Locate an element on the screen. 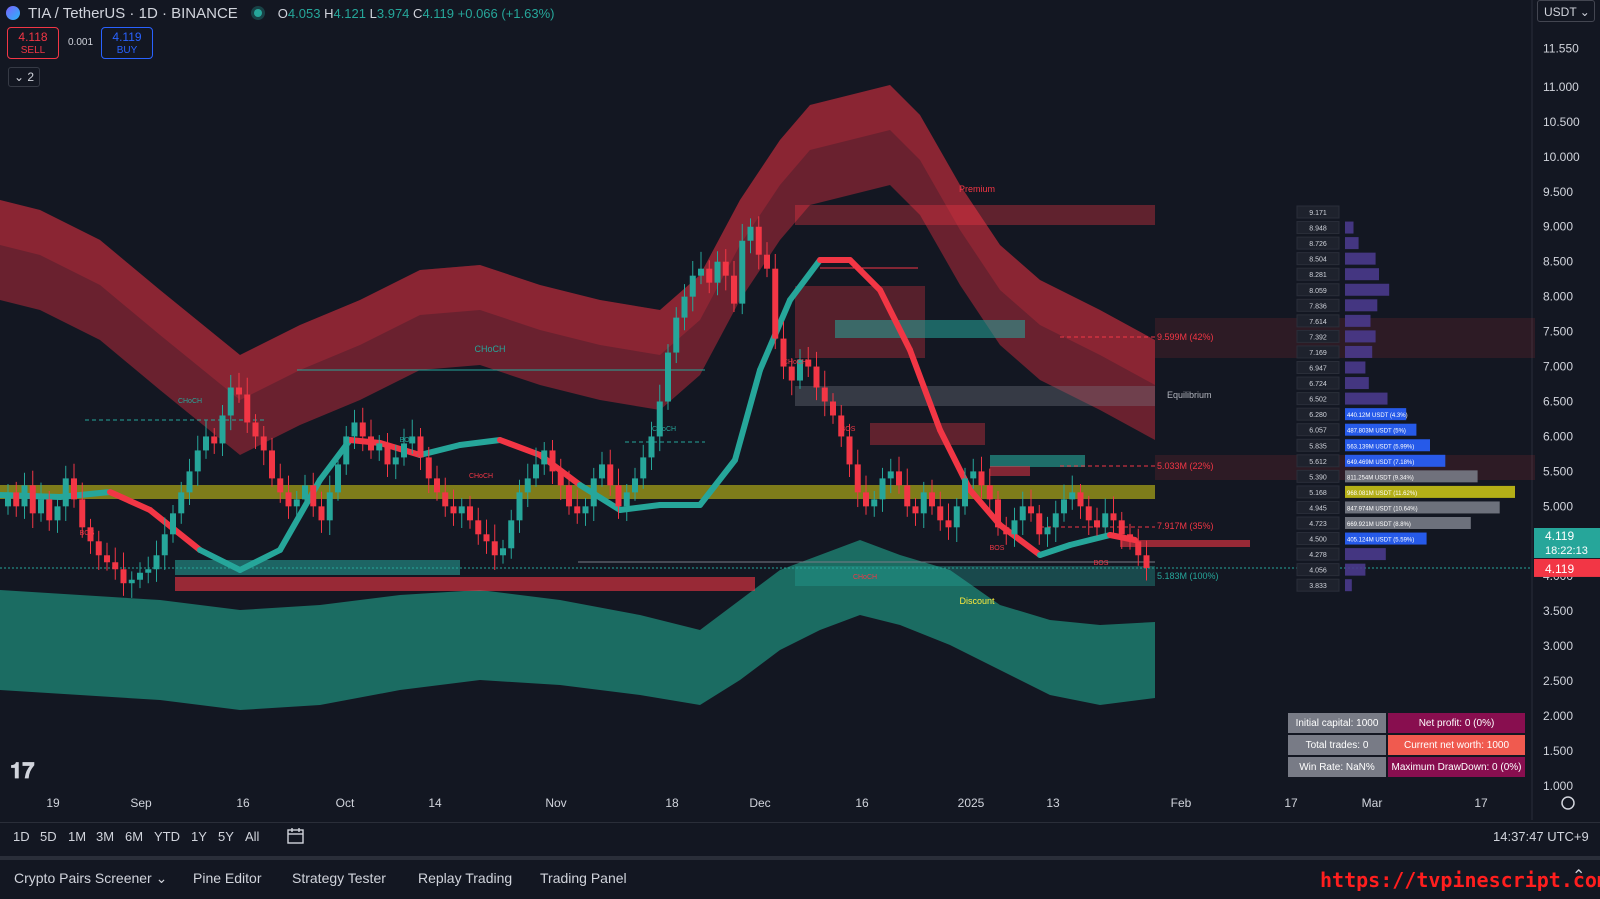 This screenshot has height=899, width=1600. tf-5y: 5Y is located at coordinates (226, 836).